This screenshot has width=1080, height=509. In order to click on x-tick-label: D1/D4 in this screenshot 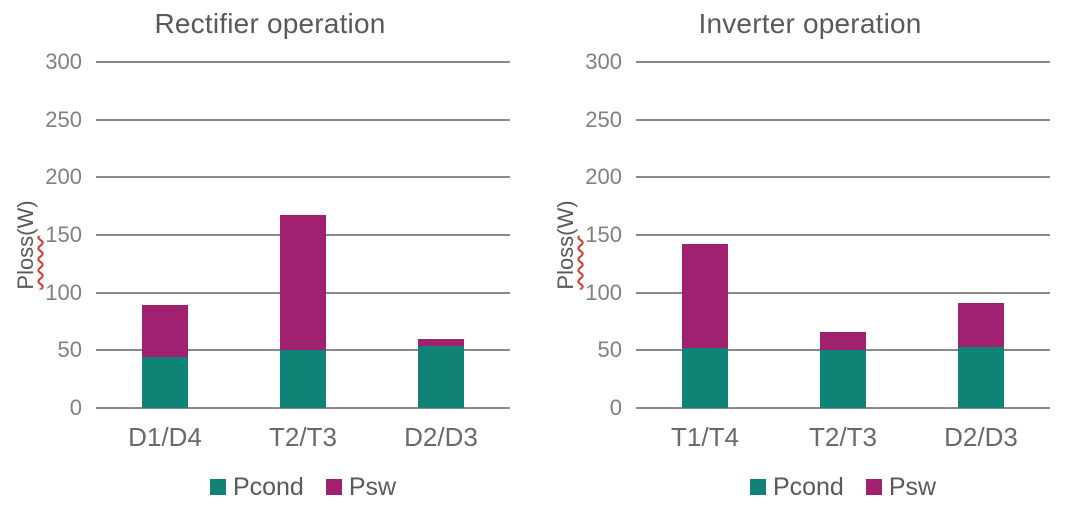, I will do `click(165, 437)`.